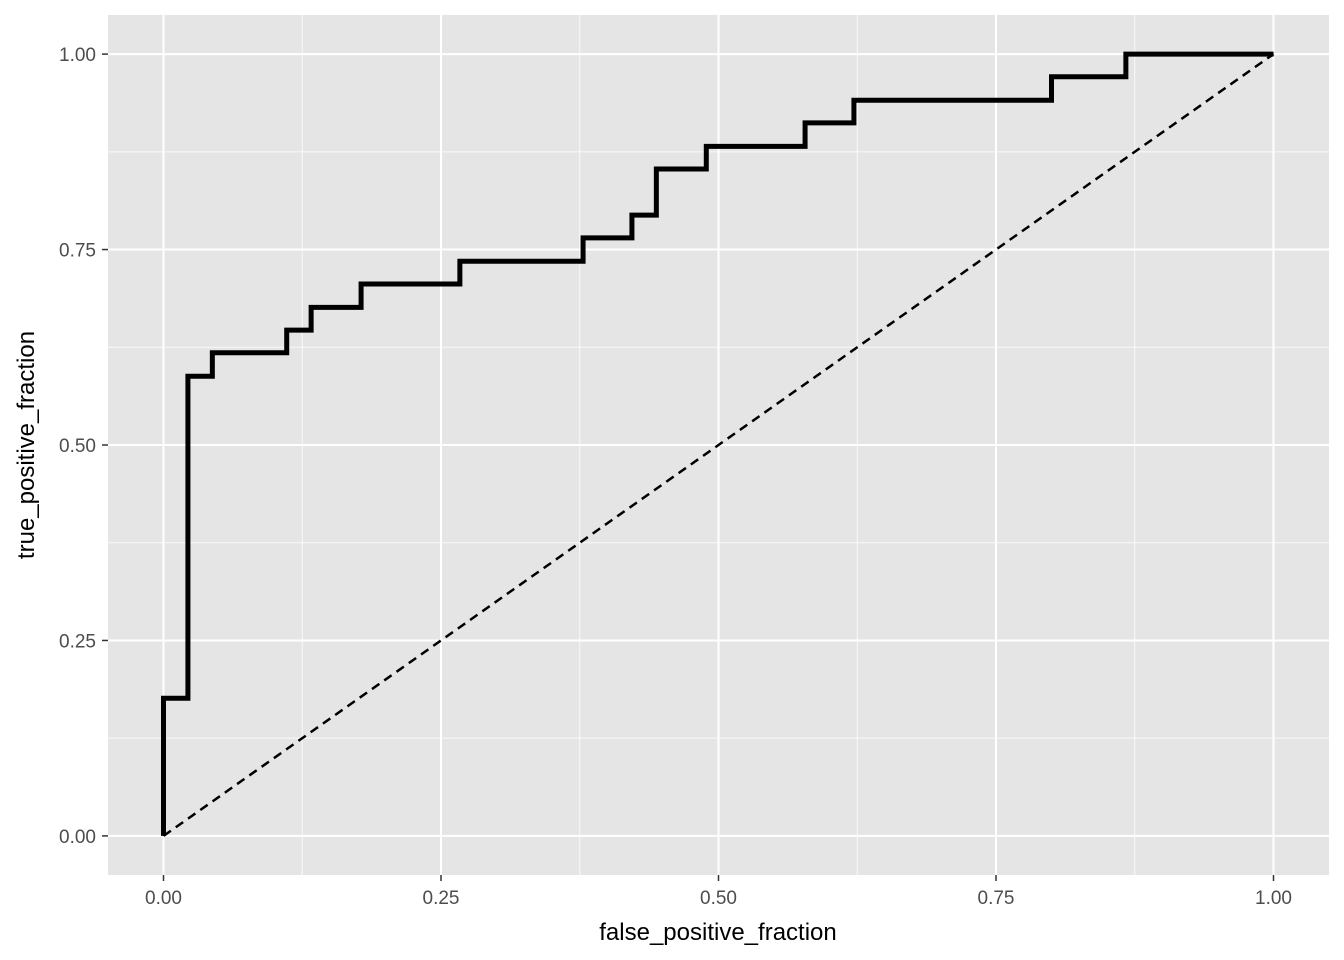 The width and height of the screenshot is (1344, 960). I want to click on x-tick-label: 0.25, so click(441, 898).